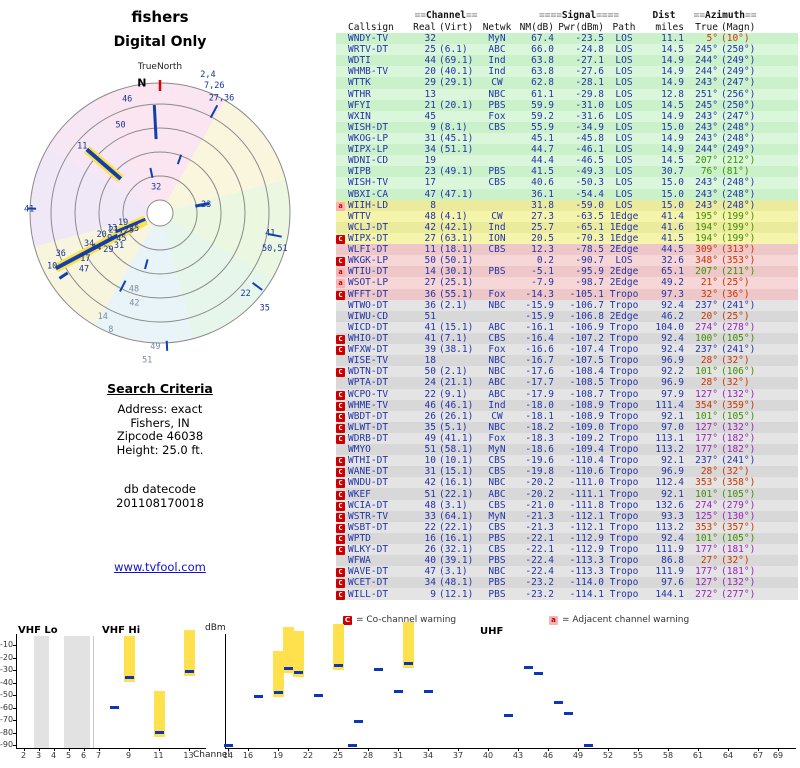 This screenshot has width=800, height=768. I want to click on miles-cell: 14.9, so click(672, 61).